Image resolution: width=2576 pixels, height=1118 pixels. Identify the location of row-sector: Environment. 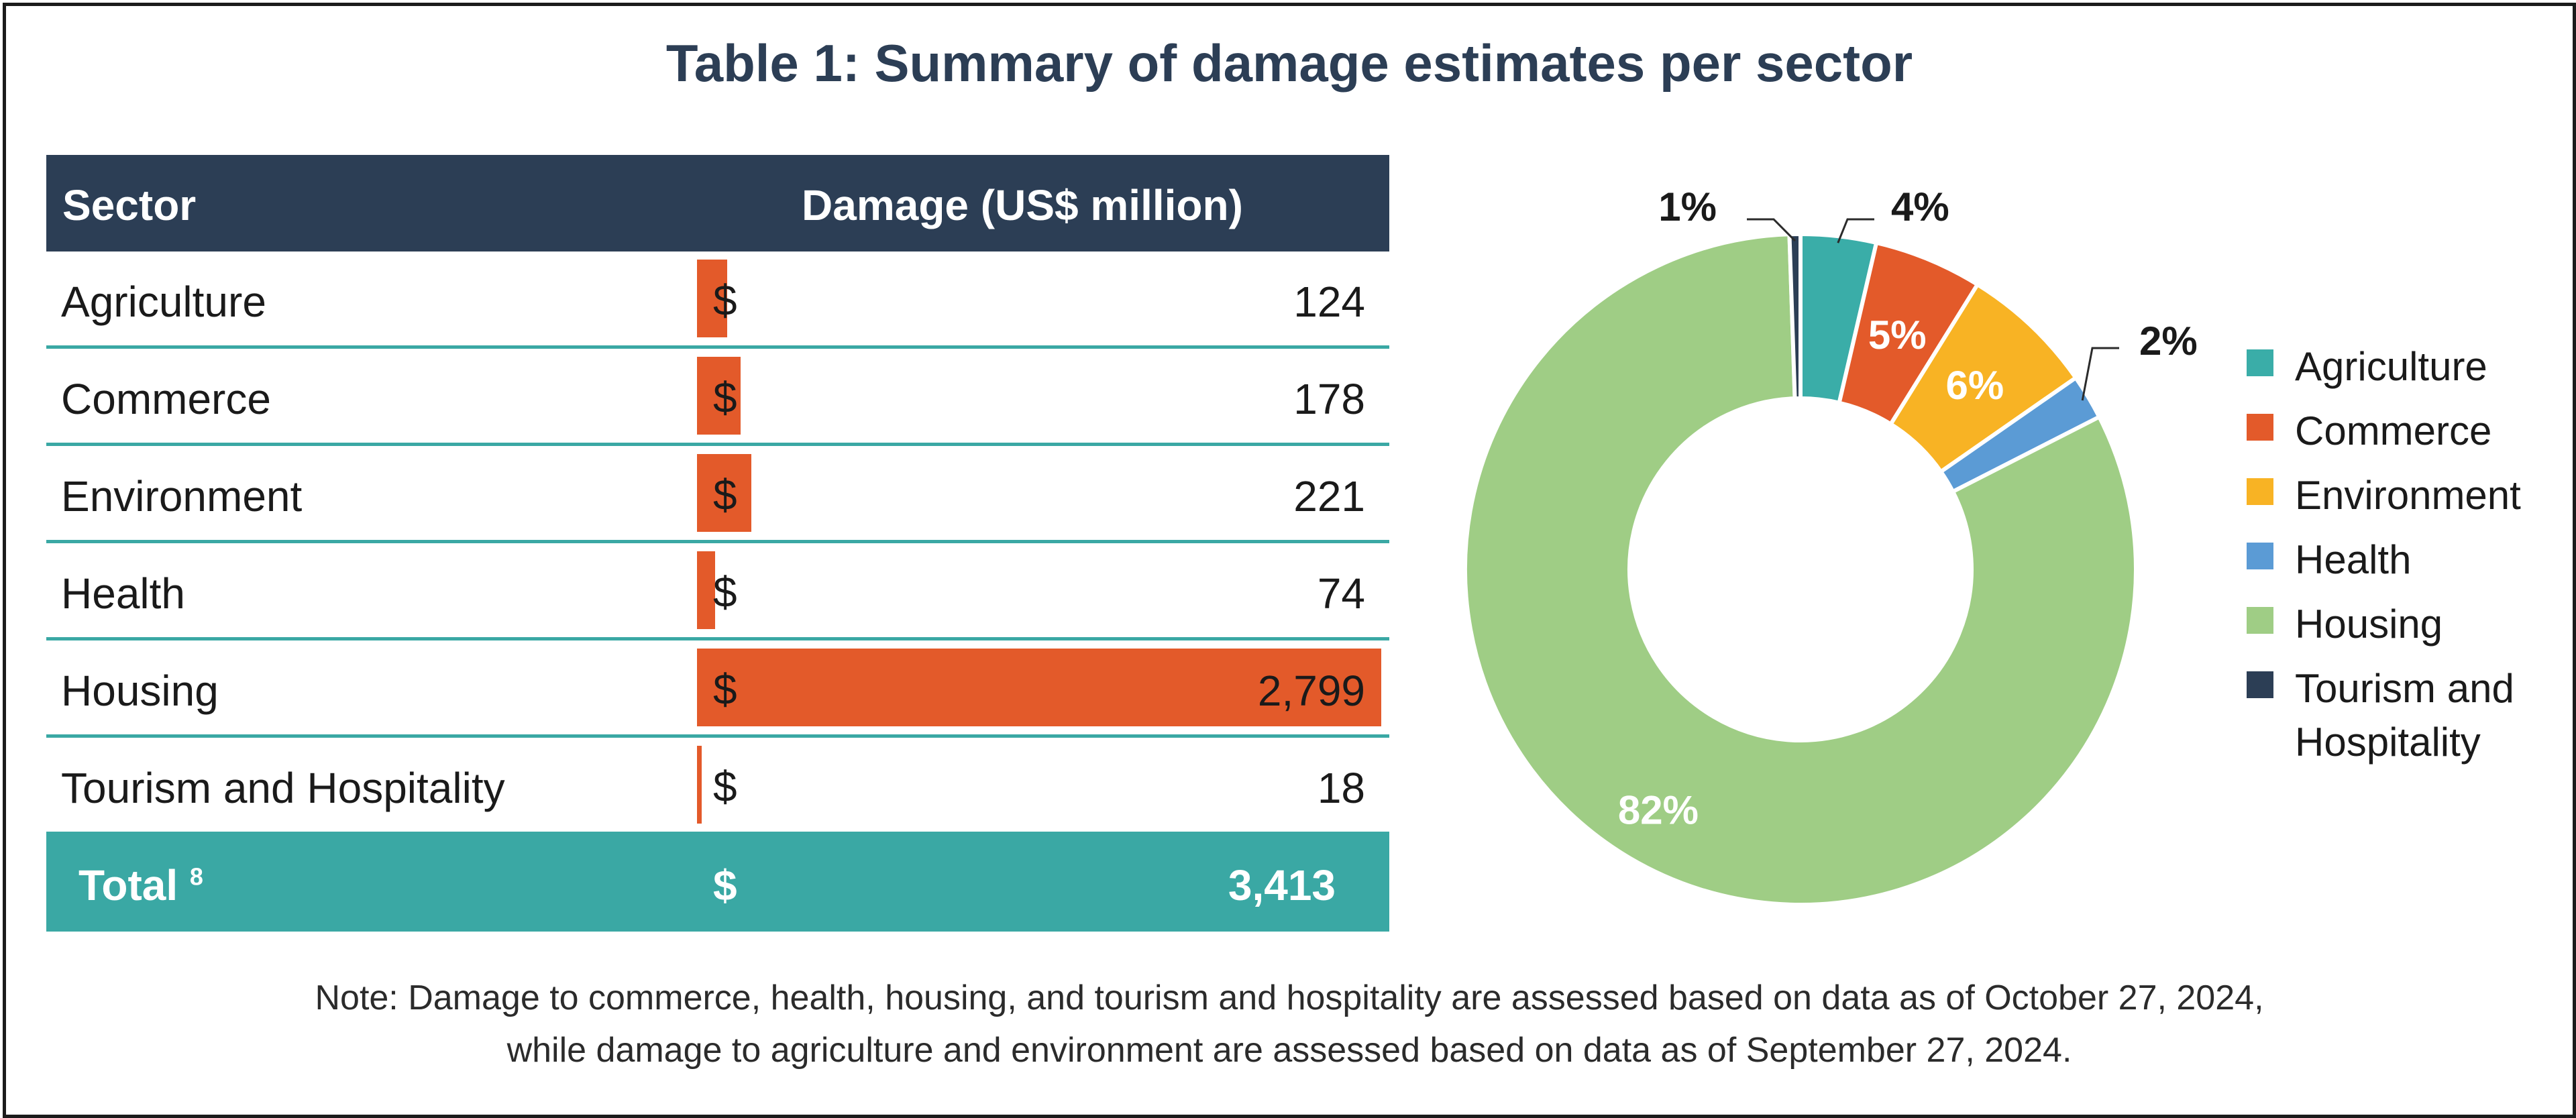
(182, 496).